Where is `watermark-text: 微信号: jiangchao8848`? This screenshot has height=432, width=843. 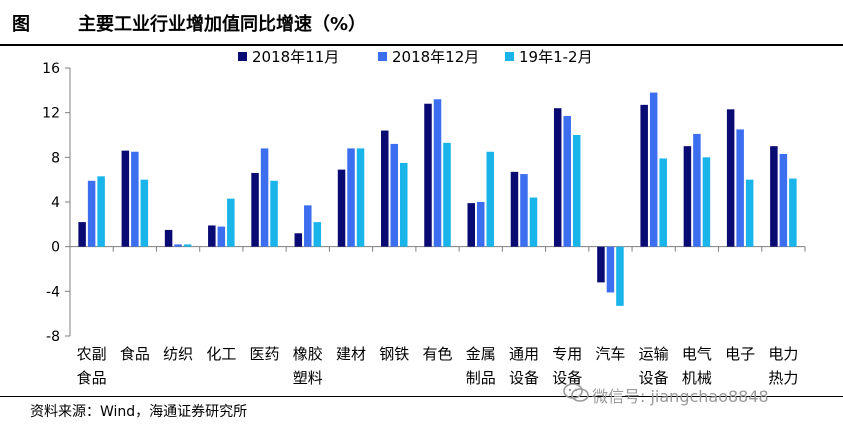
watermark-text: 微信号: jiangchao8848 is located at coordinates (680, 396).